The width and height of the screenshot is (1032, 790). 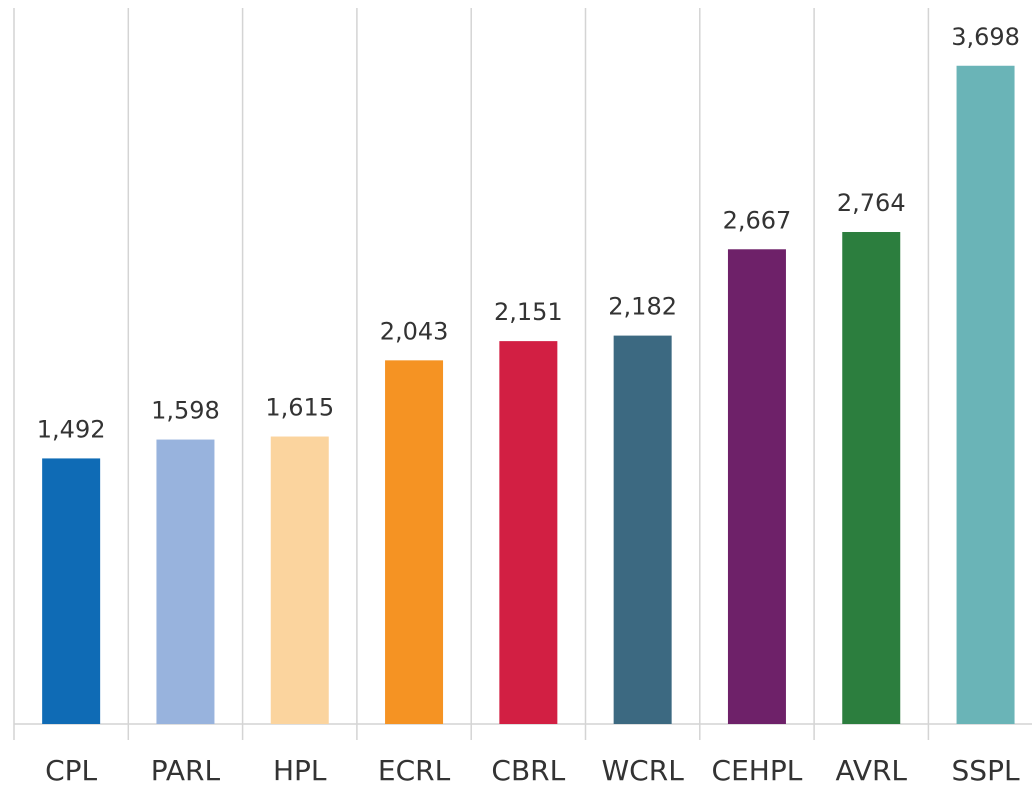 I want to click on x-tick-label: PARL, so click(x=186, y=770).